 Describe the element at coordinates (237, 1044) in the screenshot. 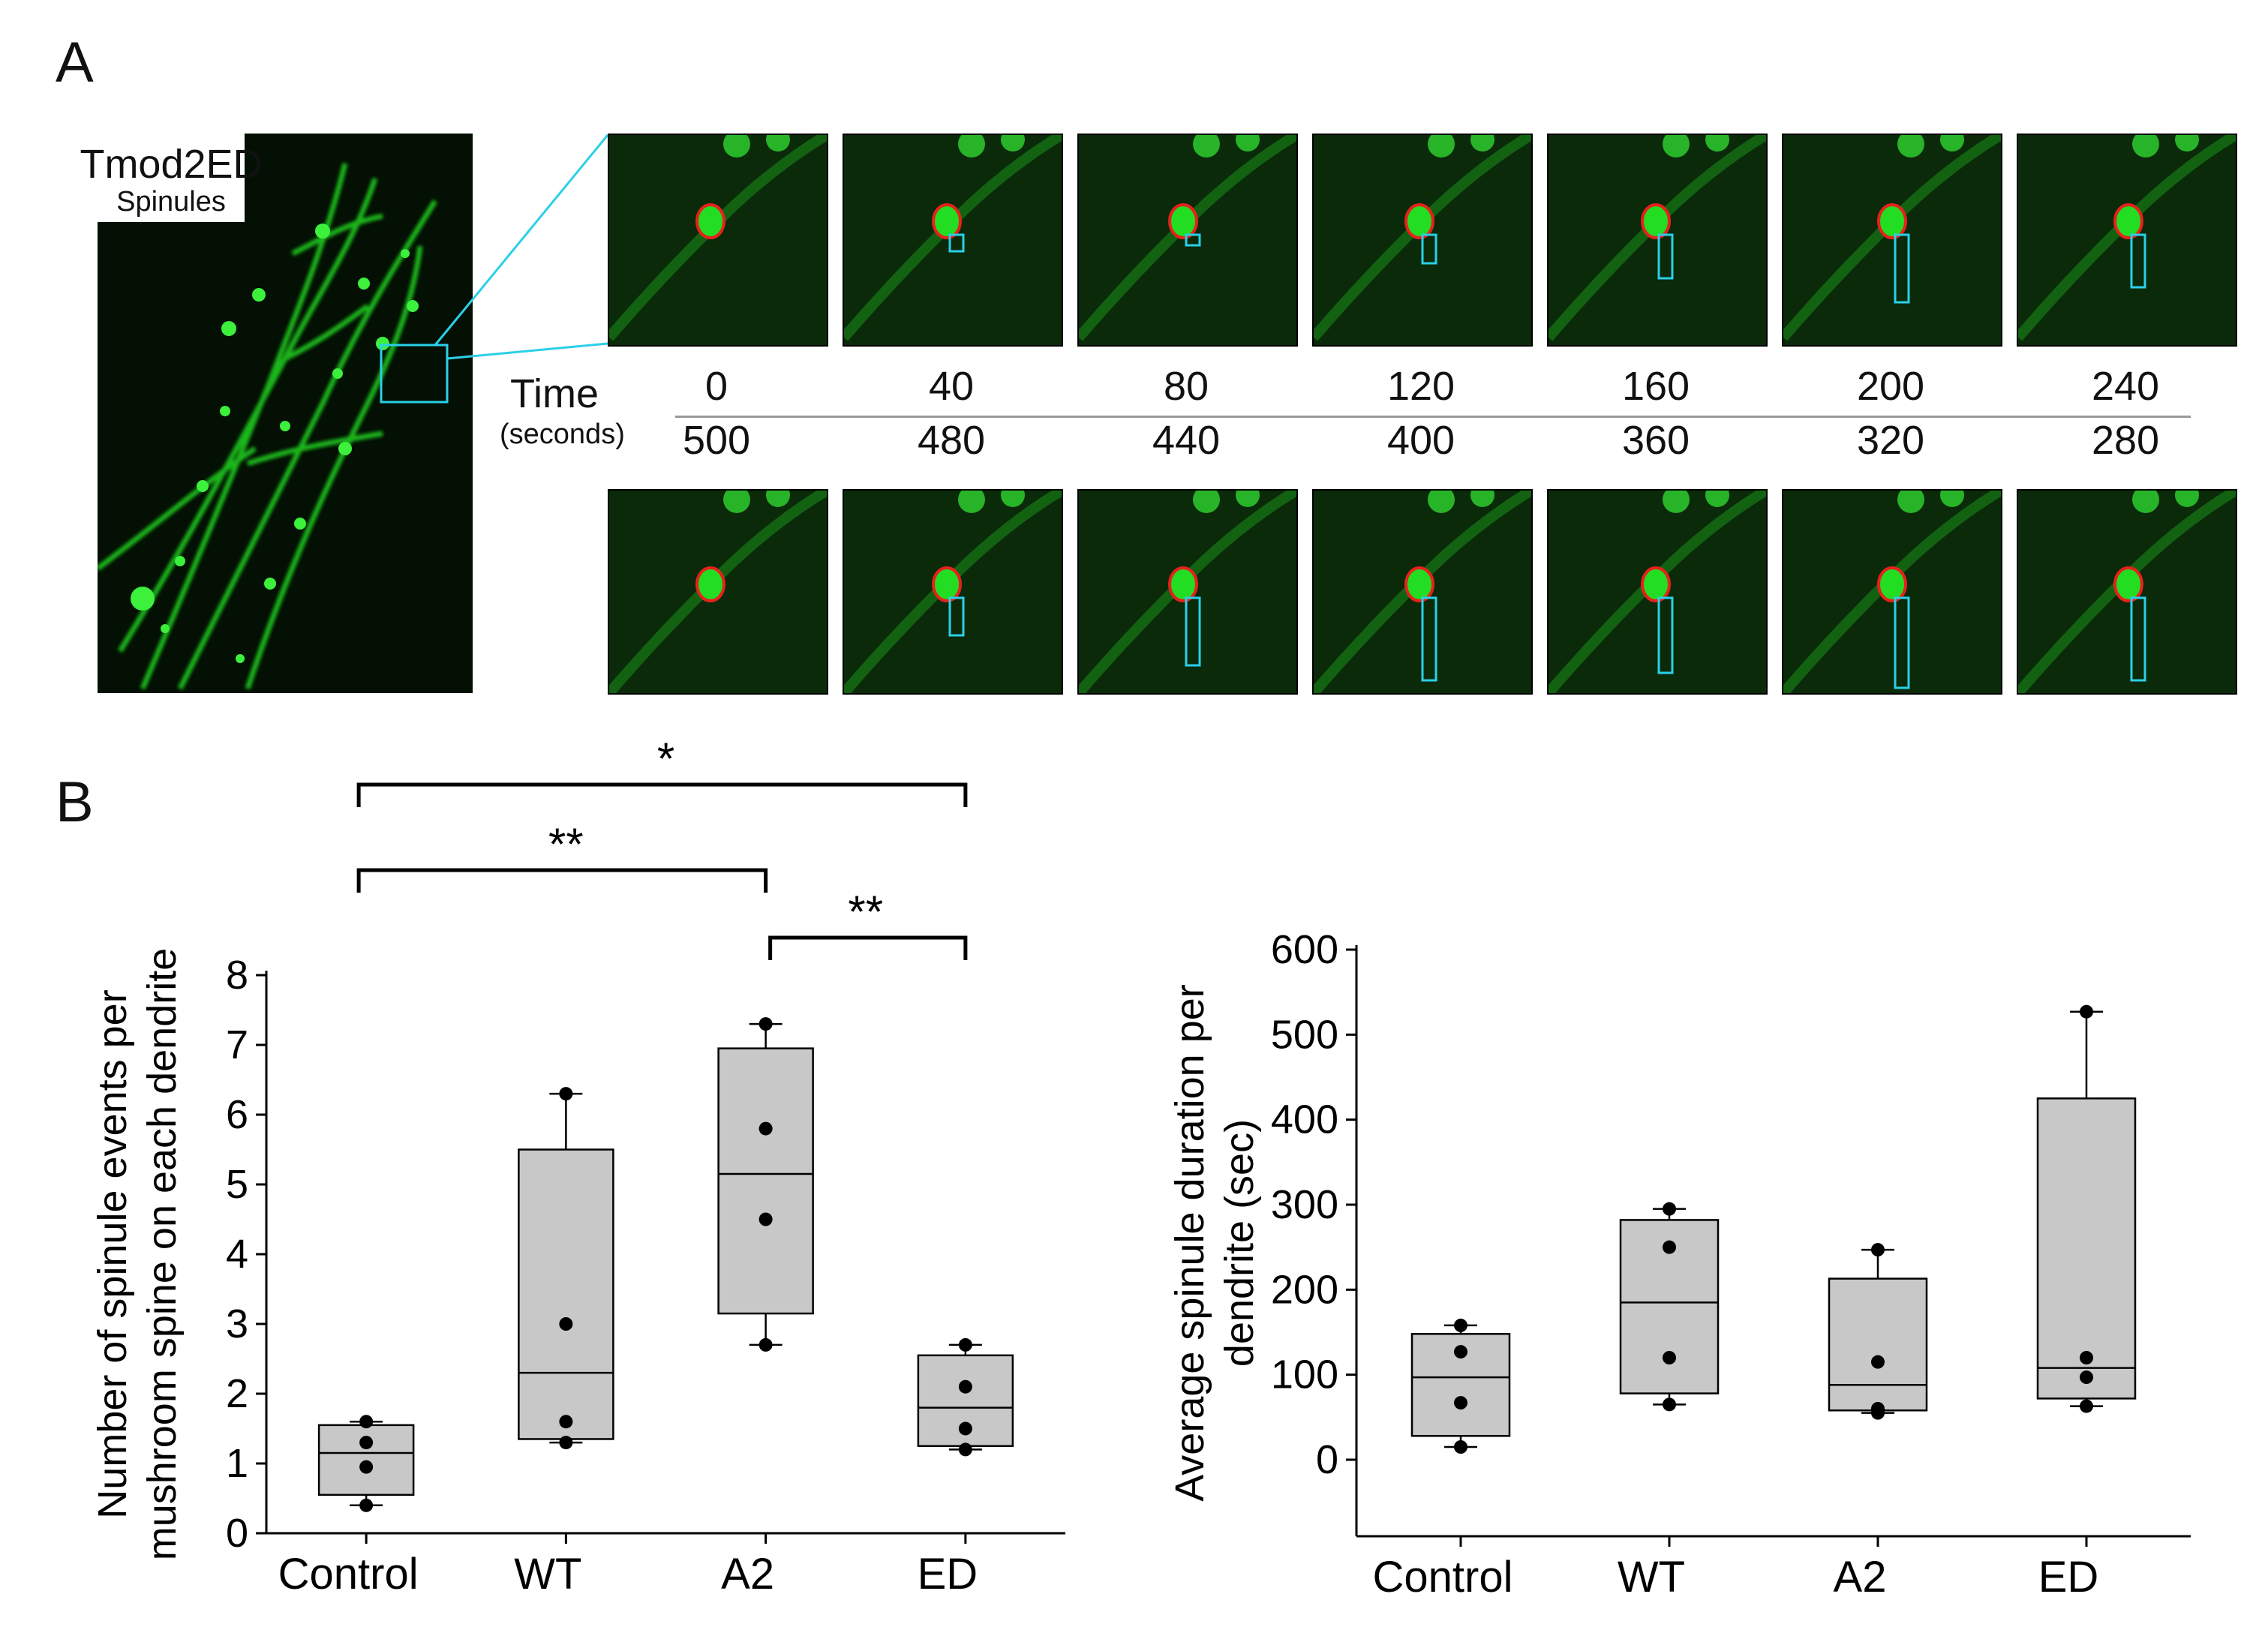

I see `y-tick-label: 7` at that location.